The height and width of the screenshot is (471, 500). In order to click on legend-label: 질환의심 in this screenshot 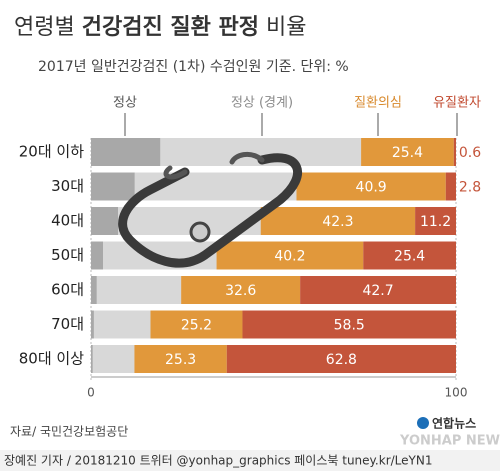, I will do `click(378, 103)`.